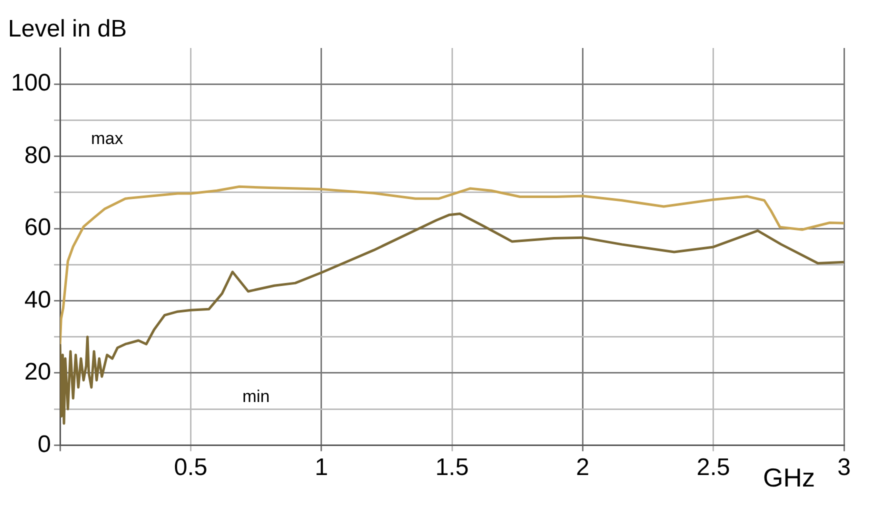 The image size is (886, 506). Describe the element at coordinates (321, 468) in the screenshot. I see `x-tick-label: 1` at that location.